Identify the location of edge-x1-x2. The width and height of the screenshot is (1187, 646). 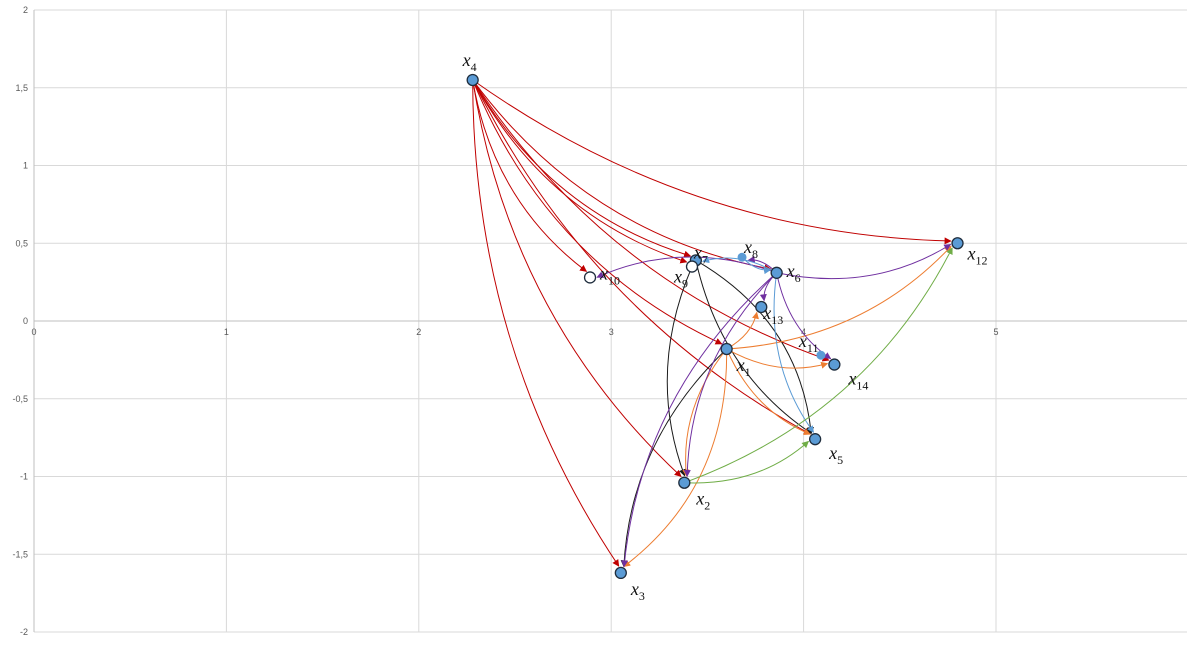
(705, 412).